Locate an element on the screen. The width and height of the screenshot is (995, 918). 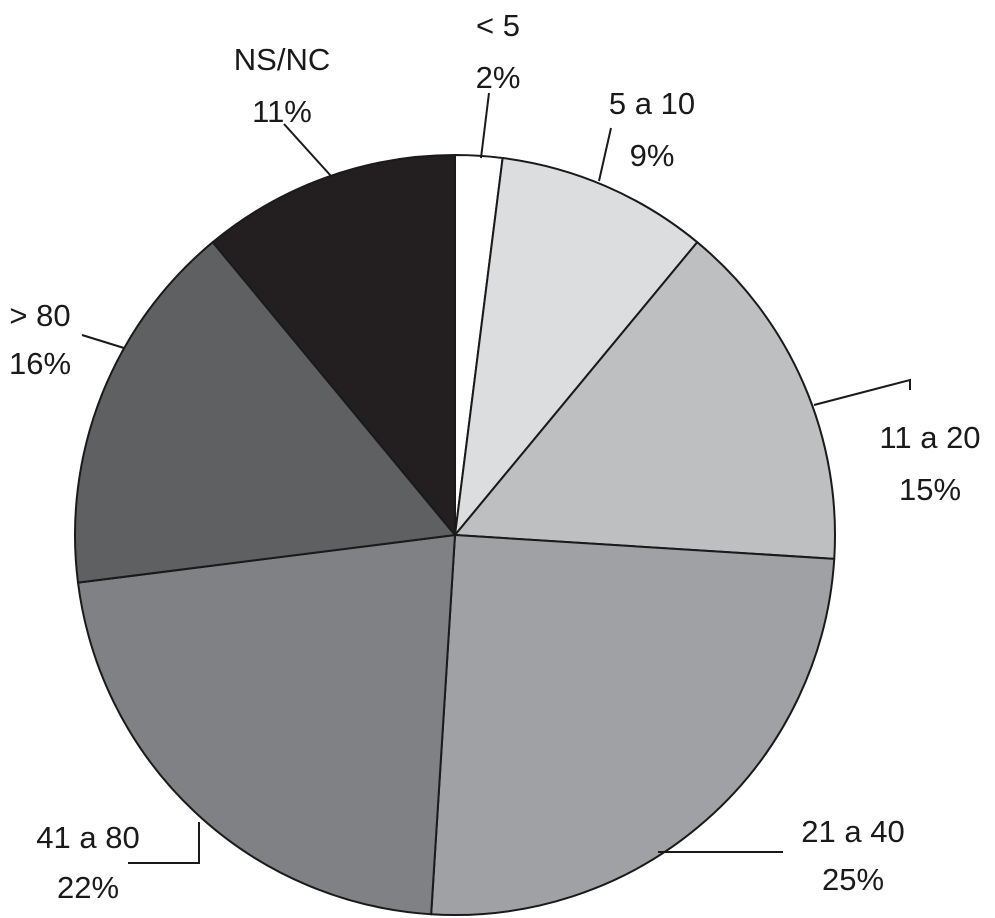
slice-label-0: < 5 is located at coordinates (498, 25).